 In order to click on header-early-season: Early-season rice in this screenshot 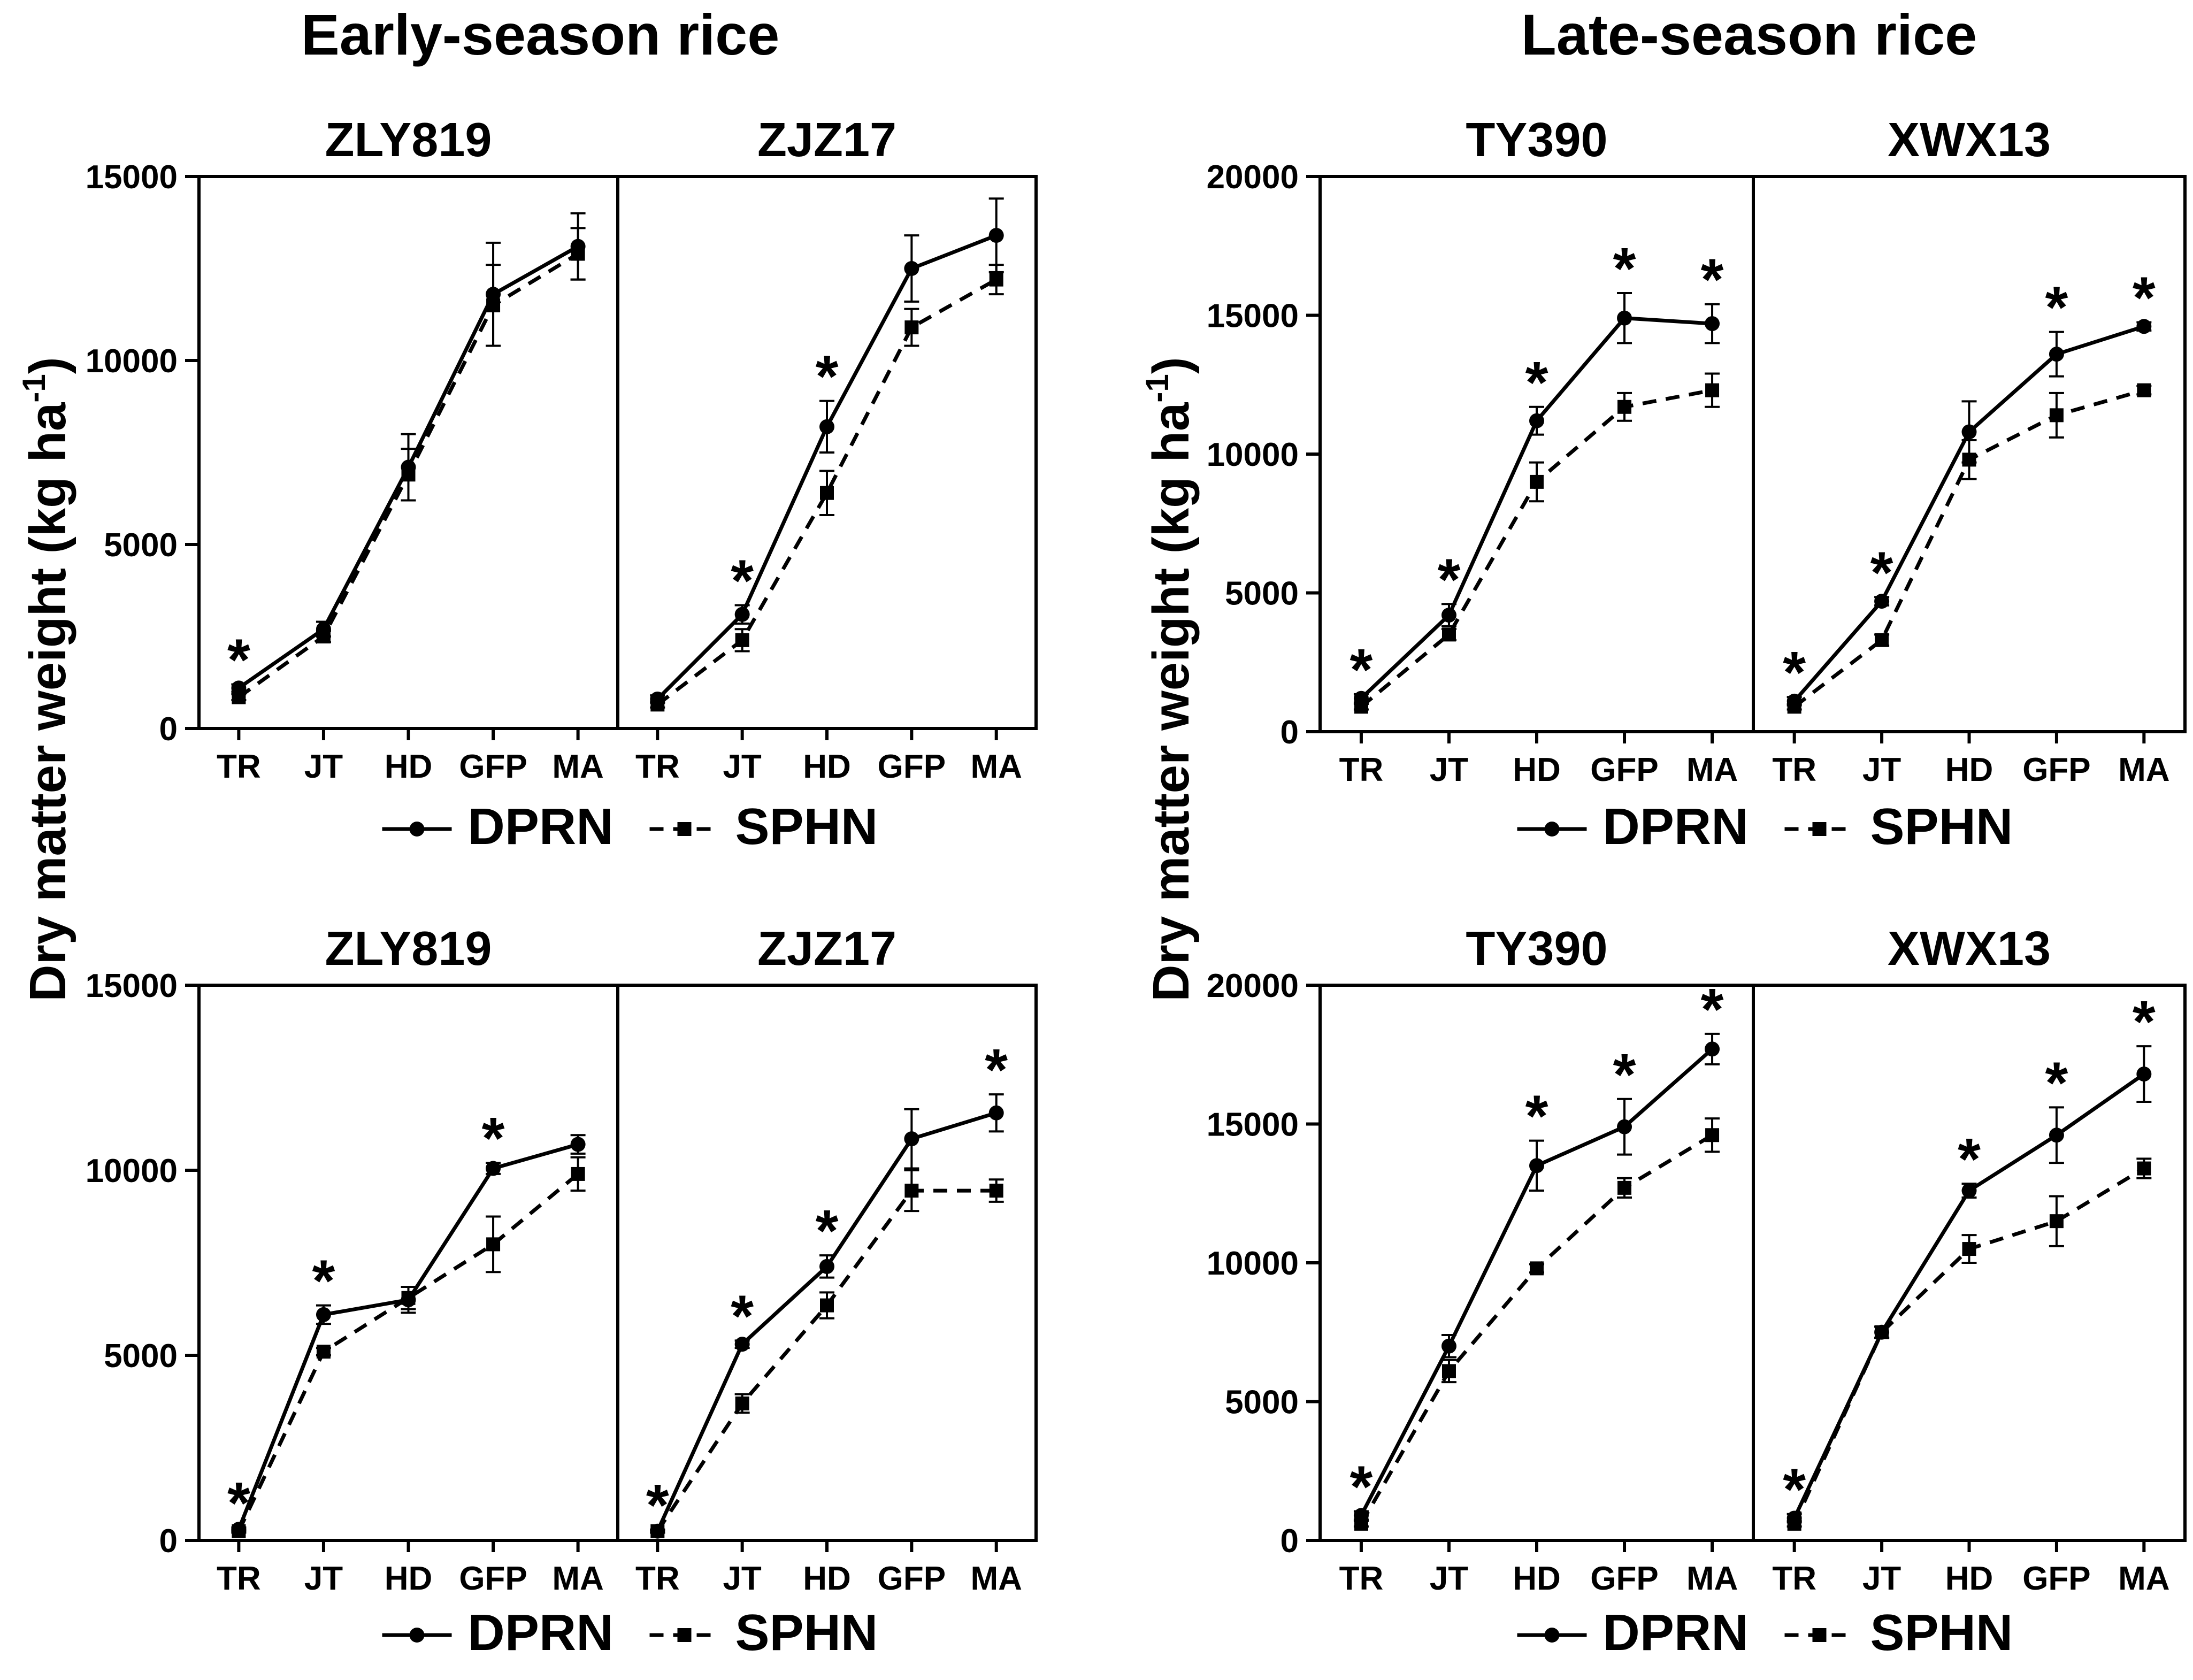, I will do `click(541, 34)`.